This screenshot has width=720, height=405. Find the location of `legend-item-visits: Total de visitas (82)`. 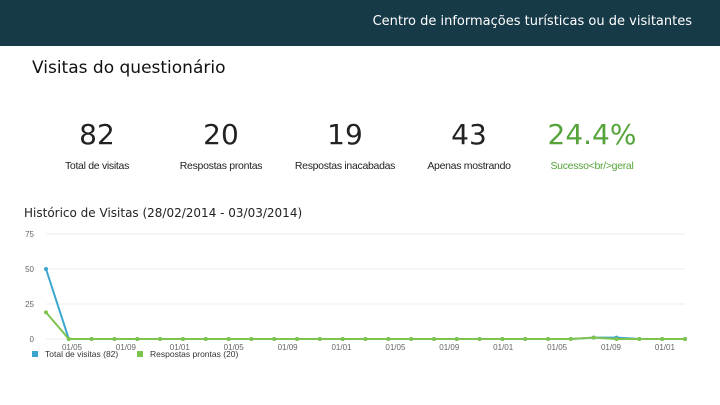

legend-item-visits: Total de visitas (82) is located at coordinates (75, 354).